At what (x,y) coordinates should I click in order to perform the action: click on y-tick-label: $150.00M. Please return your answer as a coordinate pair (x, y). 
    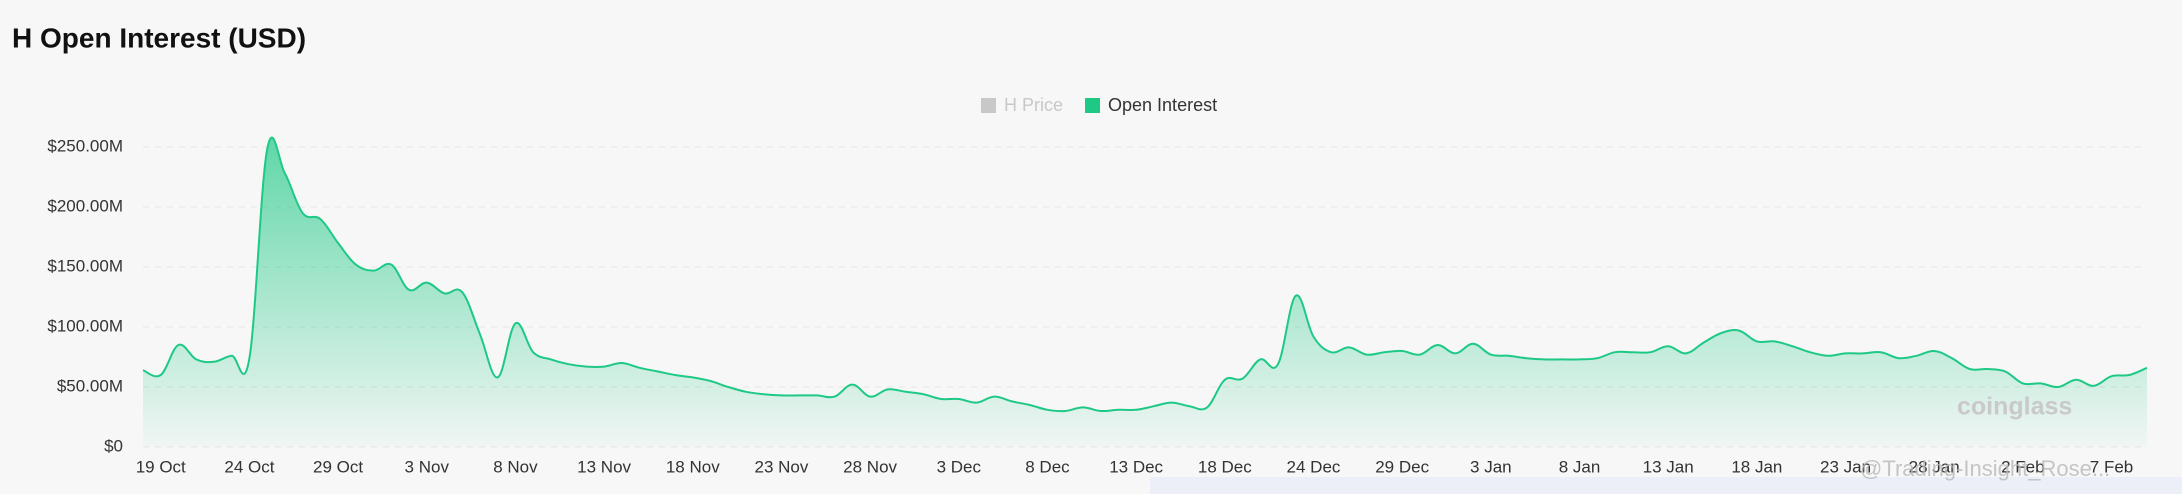
    Looking at the image, I should click on (85, 265).